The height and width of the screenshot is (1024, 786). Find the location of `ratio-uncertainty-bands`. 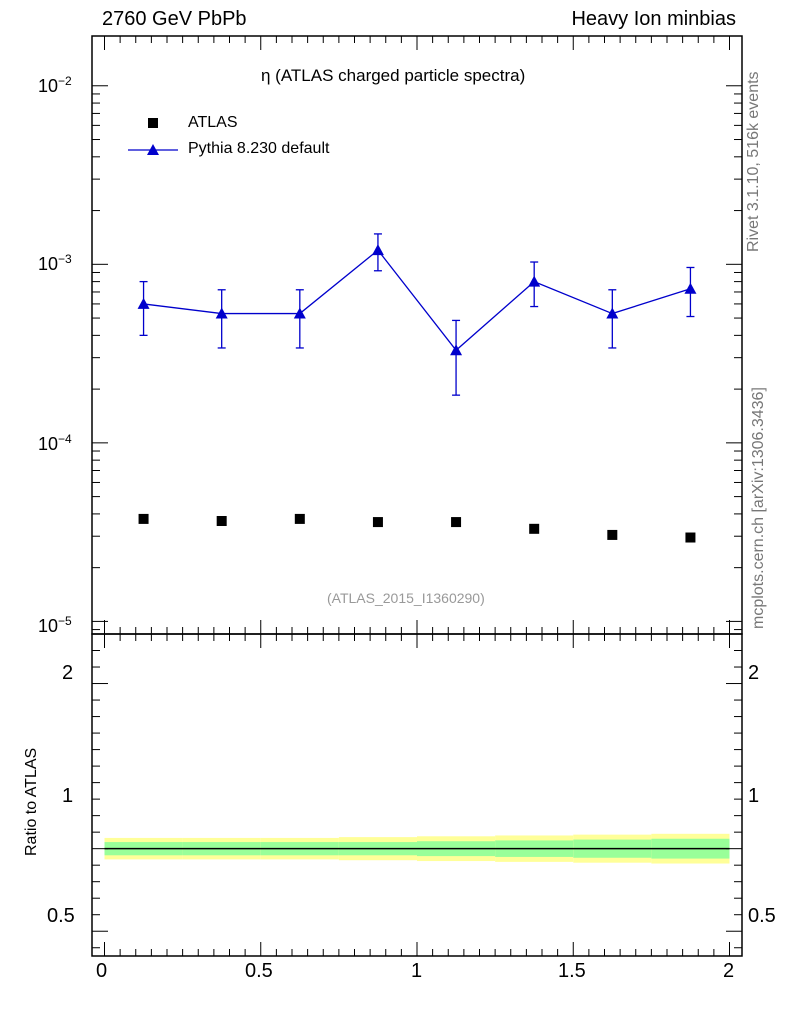

ratio-uncertainty-bands is located at coordinates (417, 848).